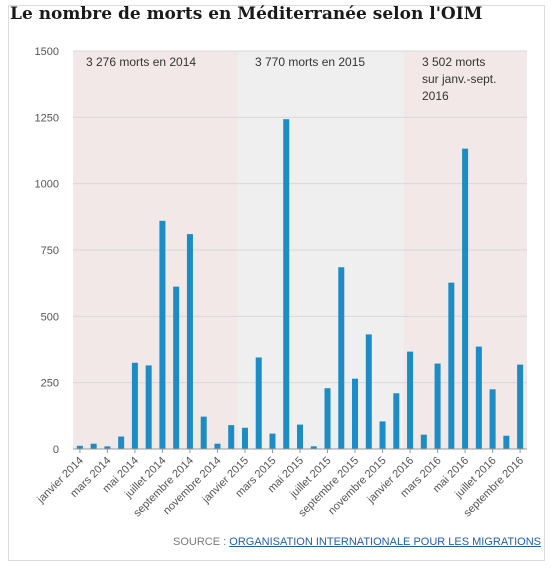 The height and width of the screenshot is (568, 553). I want to click on y-tick-label: 1000, so click(47, 185).